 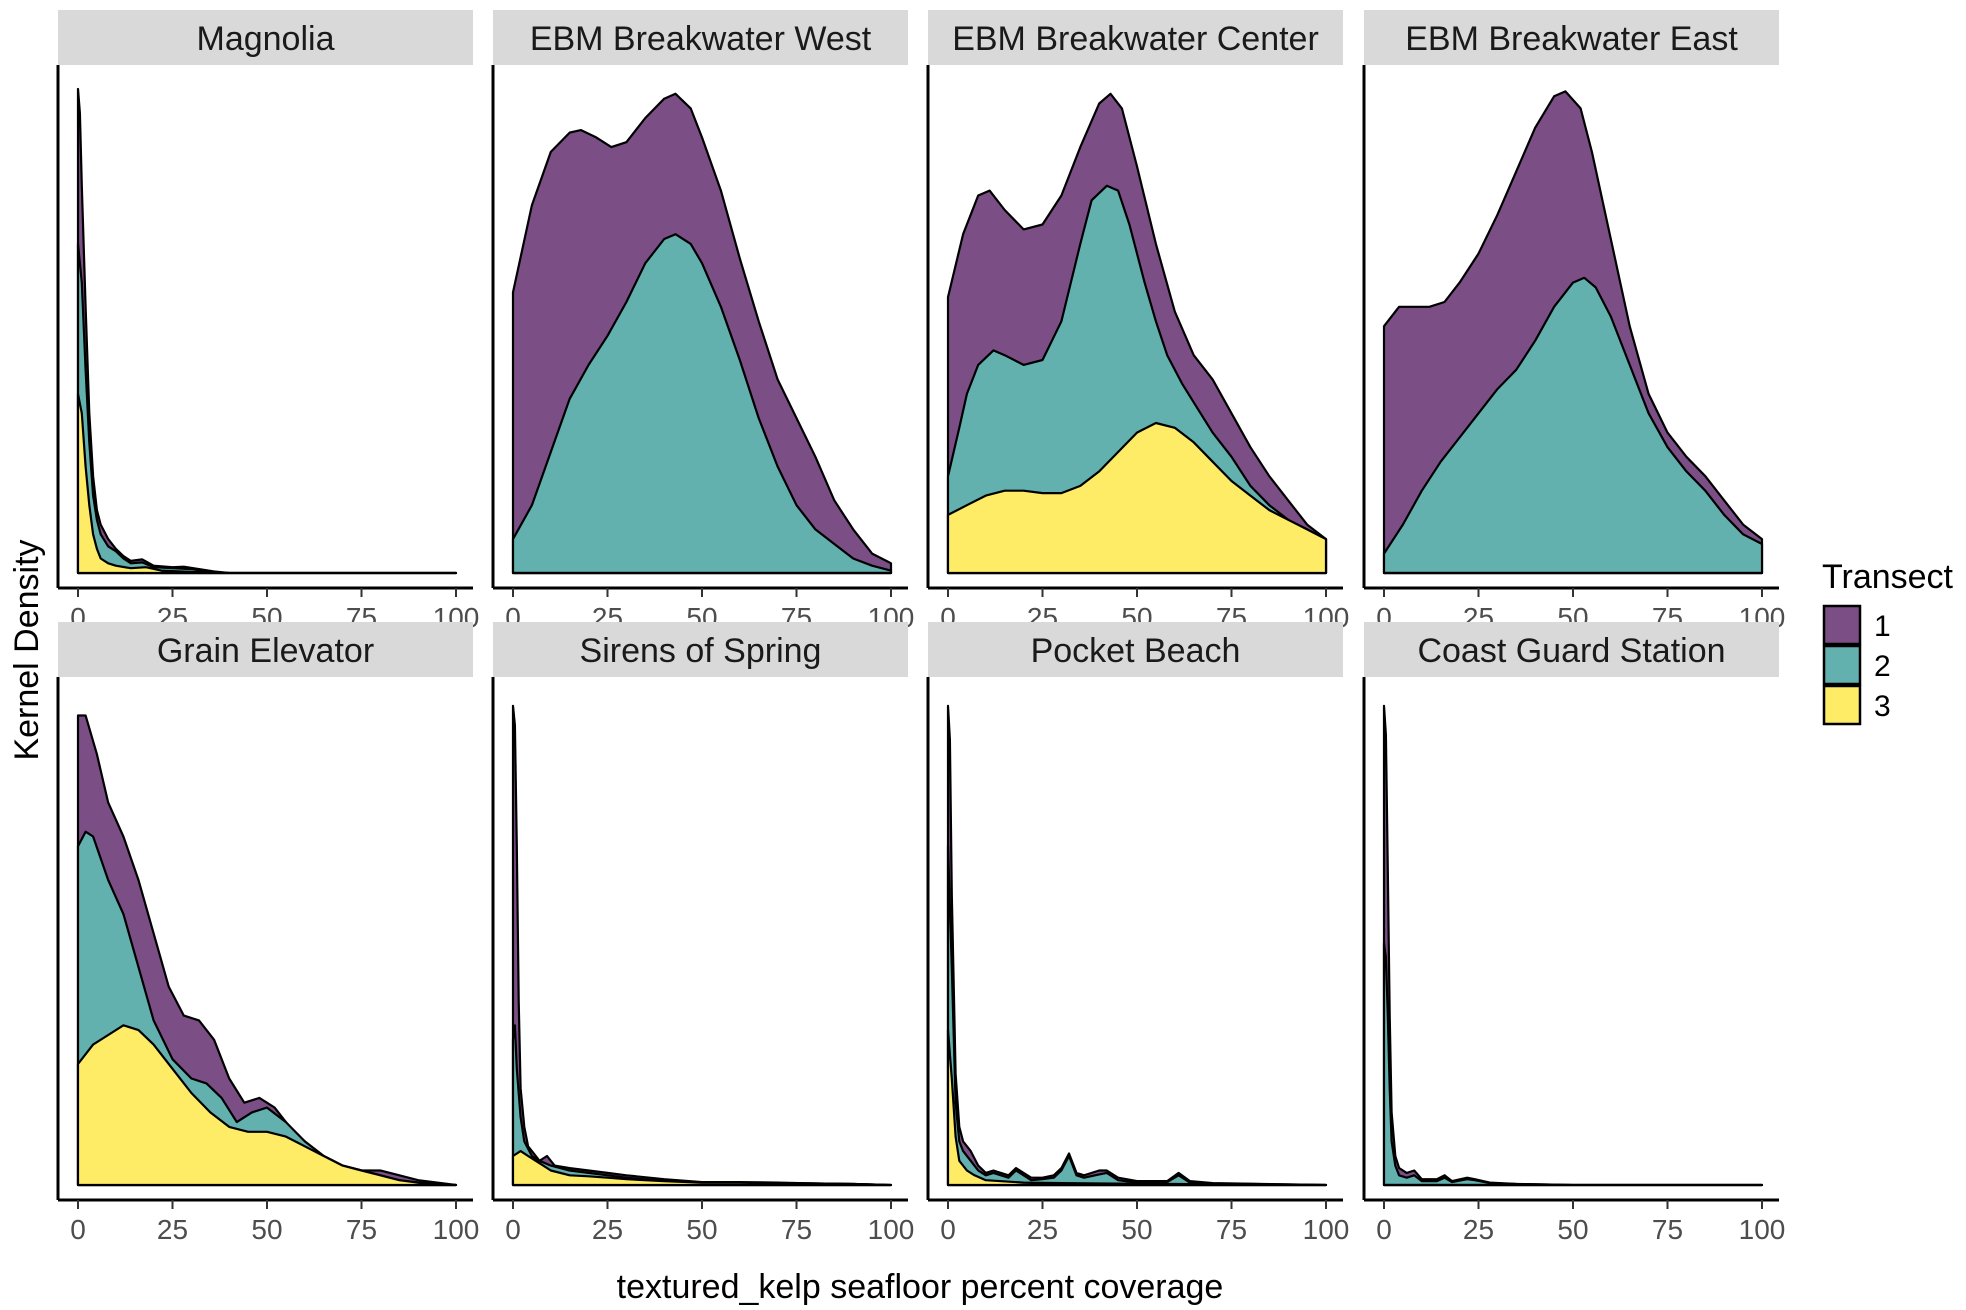 I want to click on facet-title: Coast Guard Station, so click(x=1571, y=651).